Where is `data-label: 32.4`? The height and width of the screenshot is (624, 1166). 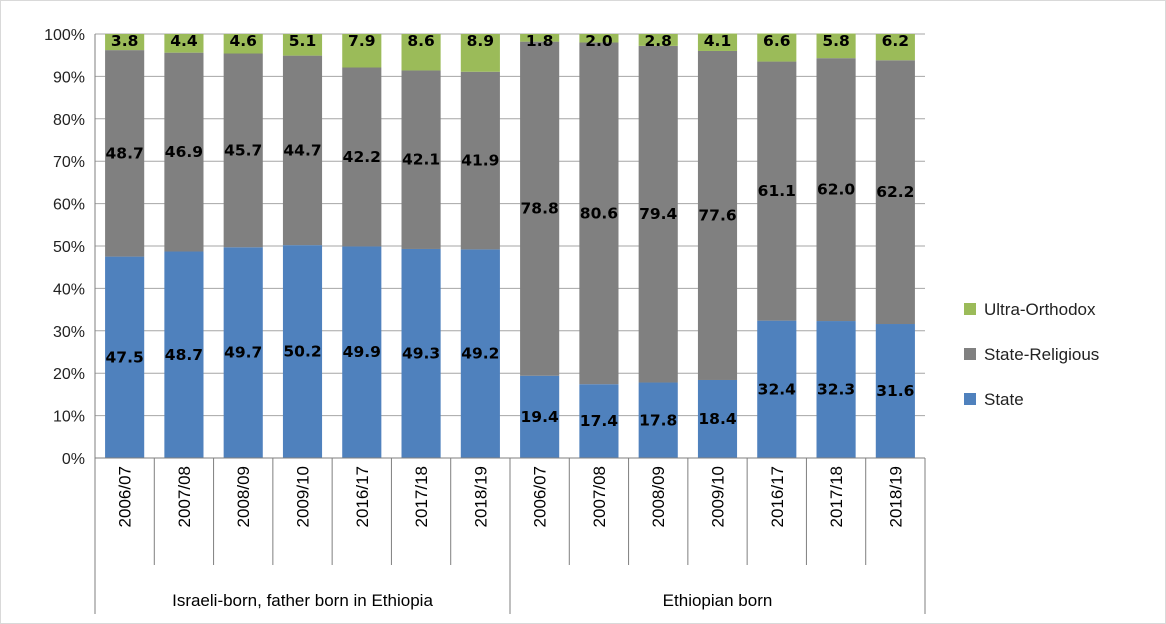 data-label: 32.4 is located at coordinates (777, 389).